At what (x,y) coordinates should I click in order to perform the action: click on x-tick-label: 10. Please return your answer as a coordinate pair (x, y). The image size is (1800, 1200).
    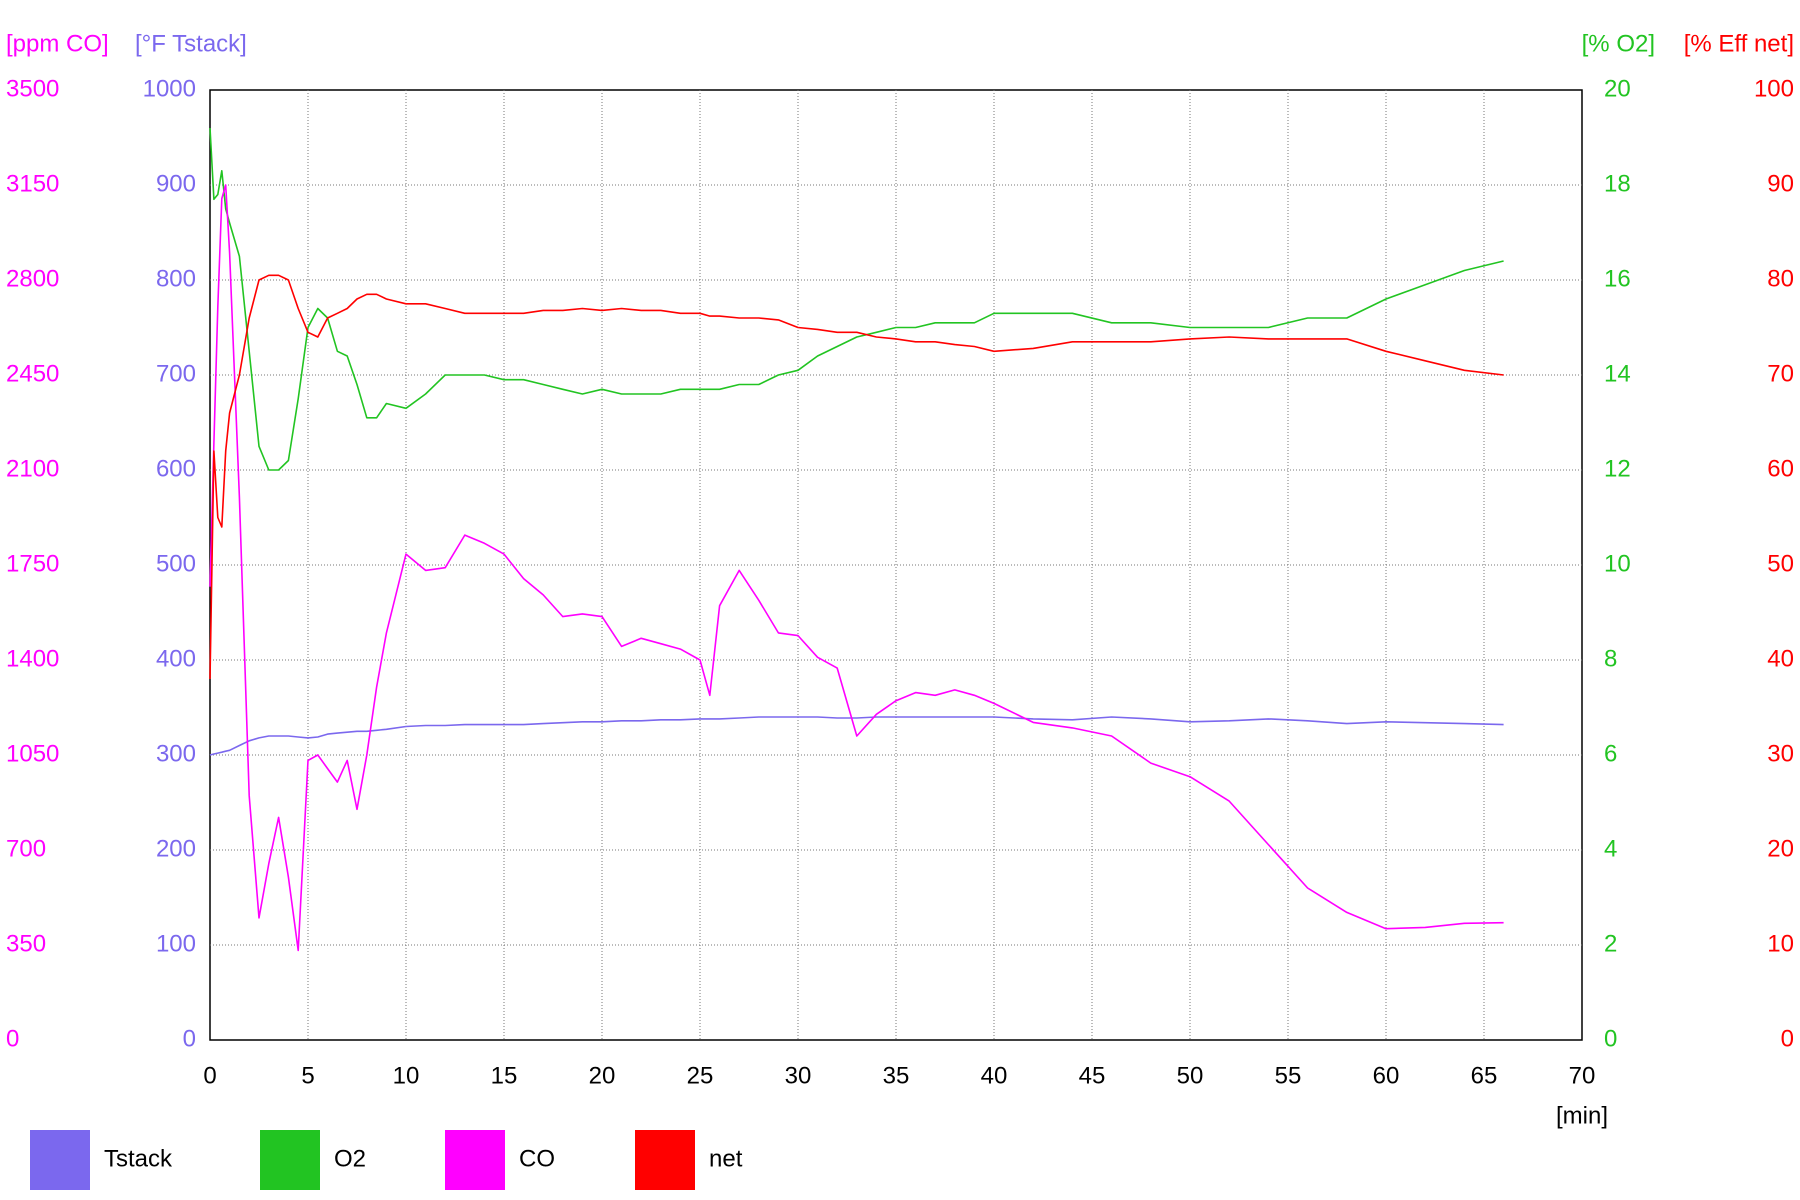
    Looking at the image, I should click on (406, 1075).